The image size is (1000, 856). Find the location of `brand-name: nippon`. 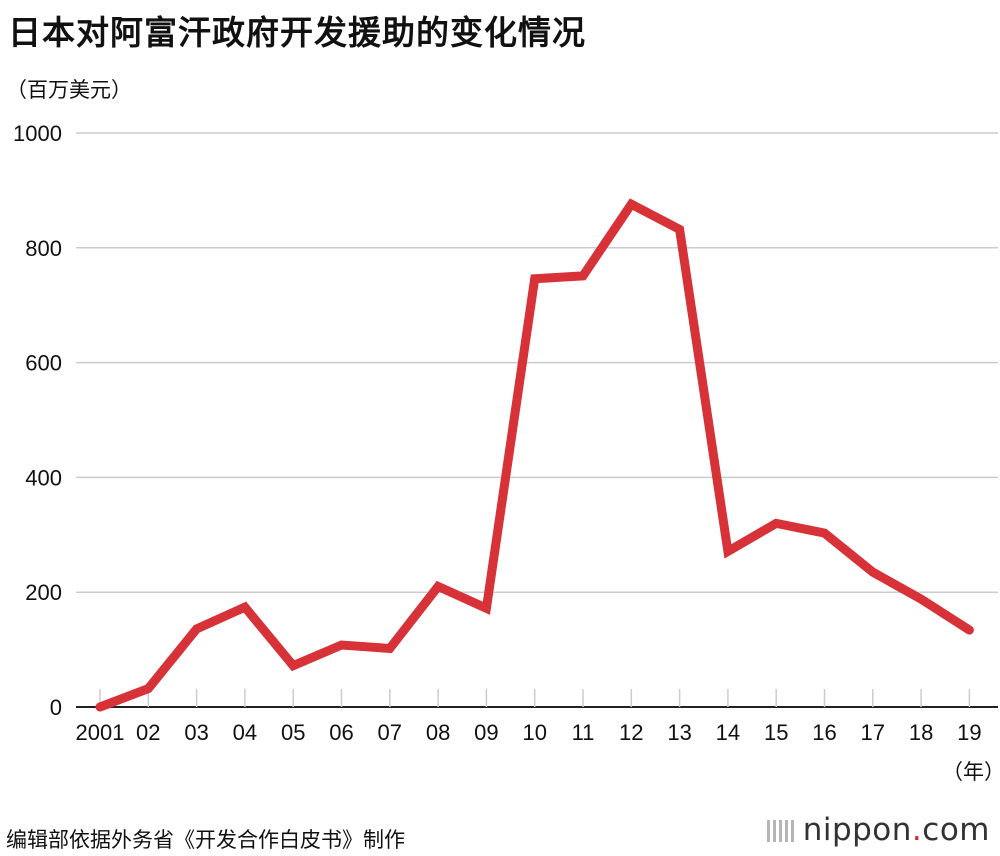

brand-name: nippon is located at coordinates (857, 830).